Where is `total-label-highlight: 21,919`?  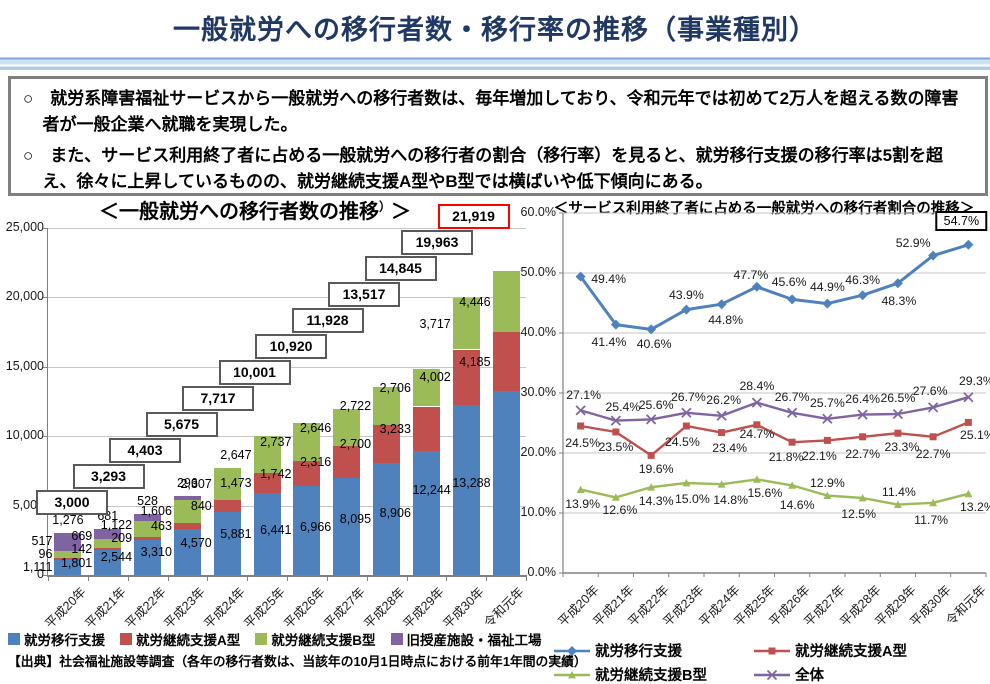 total-label-highlight: 21,919 is located at coordinates (473, 216).